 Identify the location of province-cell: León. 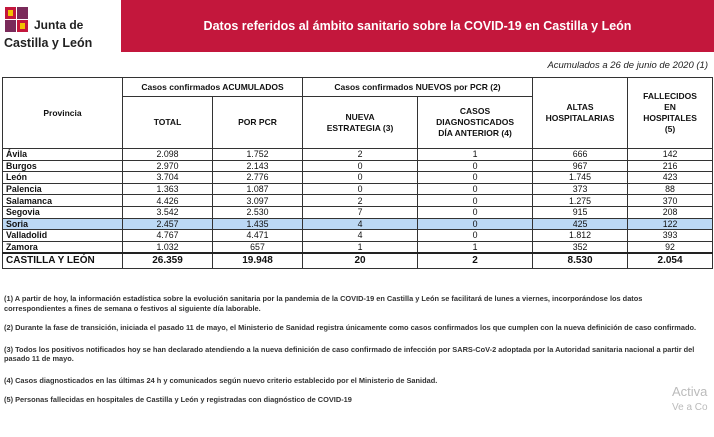
(62, 177).